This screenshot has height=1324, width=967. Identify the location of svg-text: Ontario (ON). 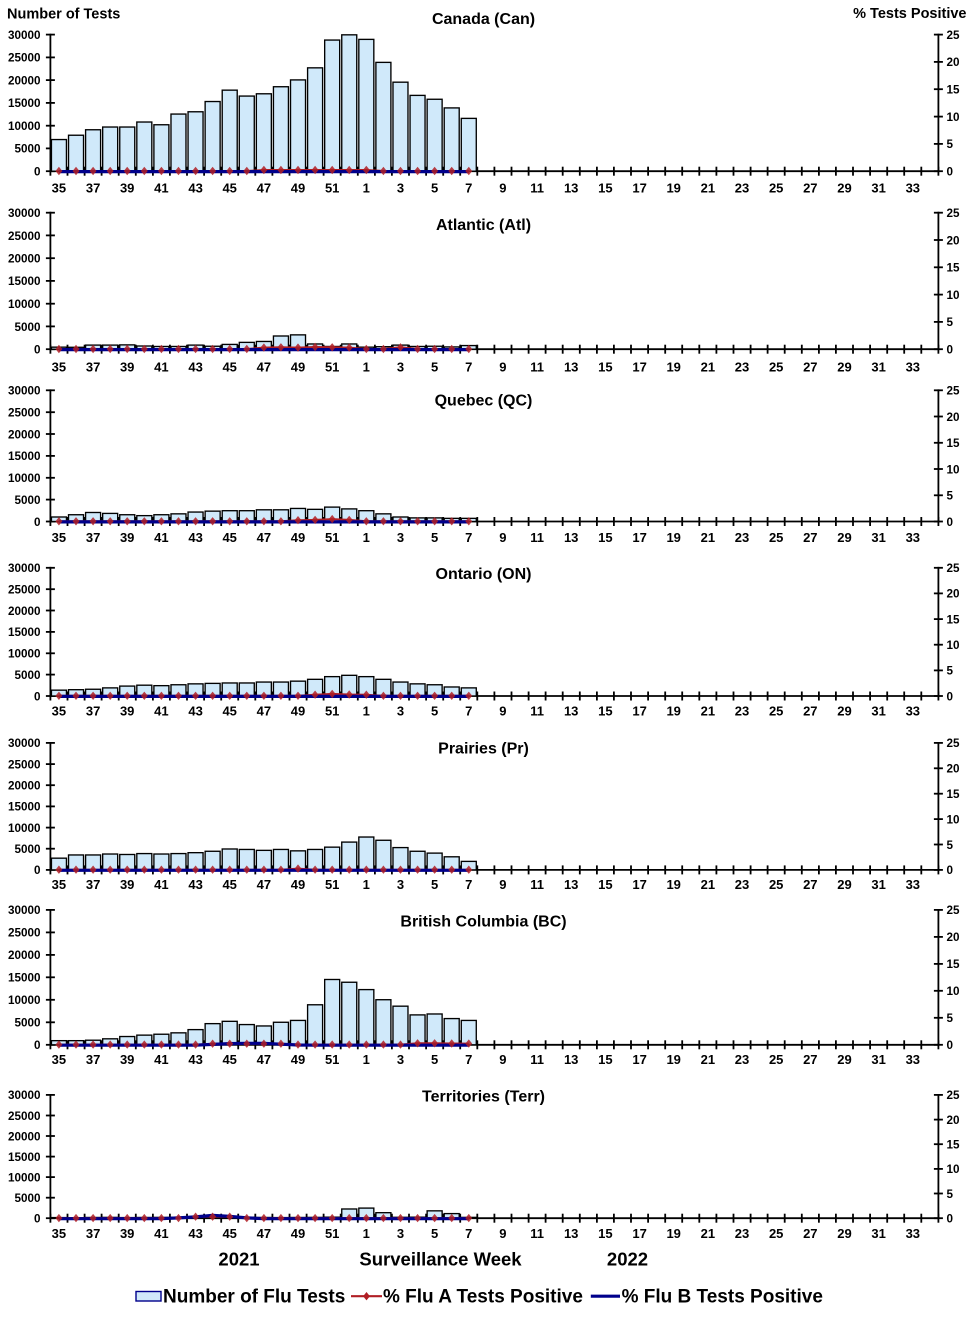
(484, 574).